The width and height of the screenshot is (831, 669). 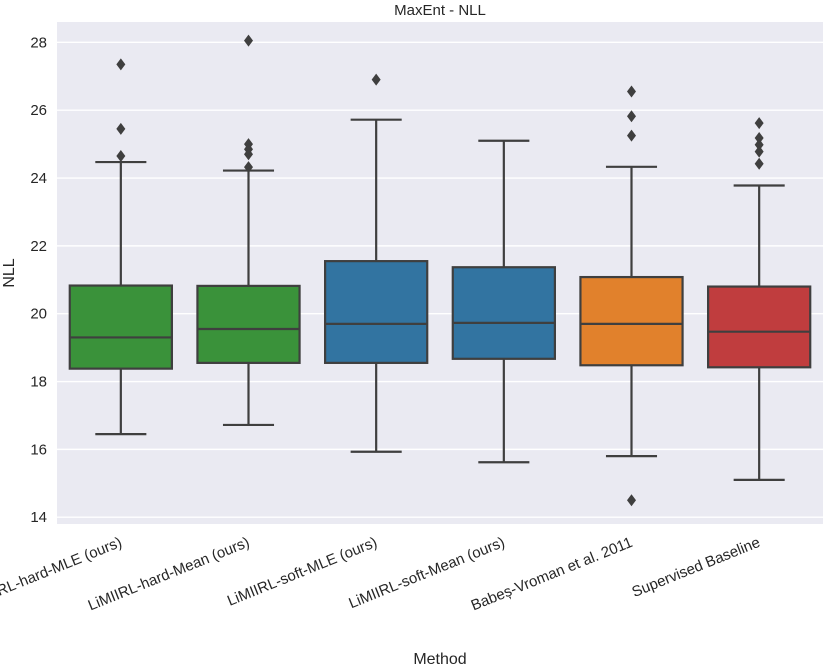 I want to click on y-tick-label: 28, so click(x=38, y=42).